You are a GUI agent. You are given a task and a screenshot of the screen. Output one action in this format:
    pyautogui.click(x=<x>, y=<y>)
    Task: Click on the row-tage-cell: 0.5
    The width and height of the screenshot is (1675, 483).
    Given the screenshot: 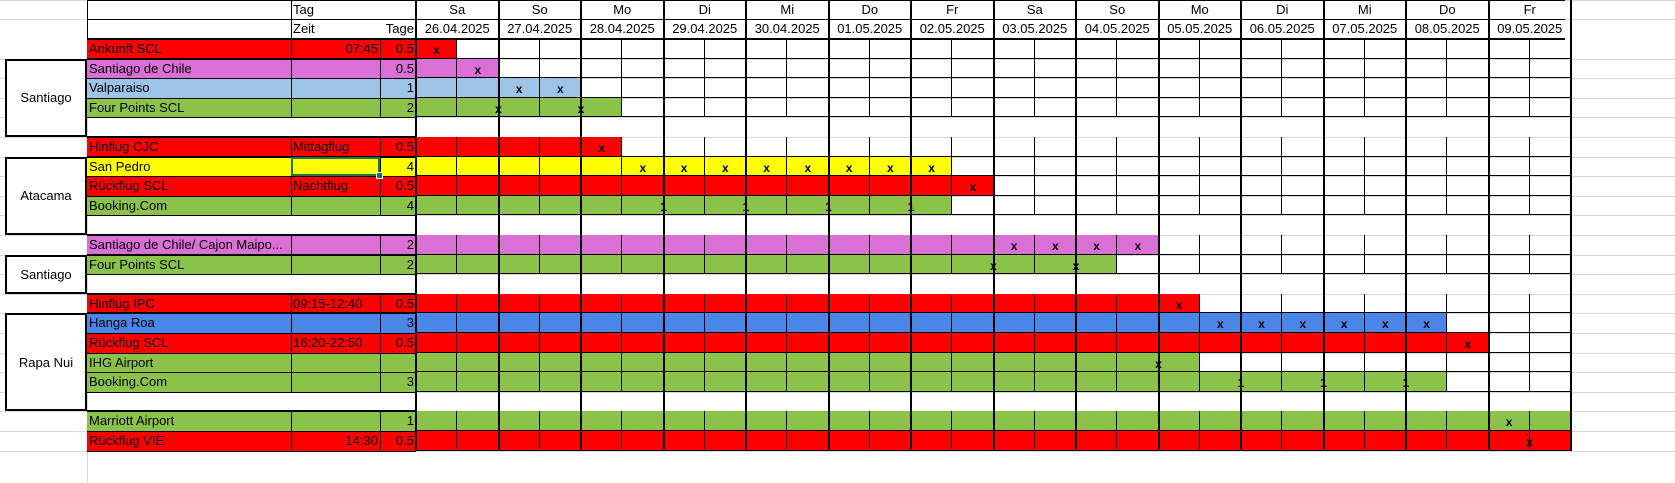 What is the action you would take?
    pyautogui.click(x=398, y=186)
    